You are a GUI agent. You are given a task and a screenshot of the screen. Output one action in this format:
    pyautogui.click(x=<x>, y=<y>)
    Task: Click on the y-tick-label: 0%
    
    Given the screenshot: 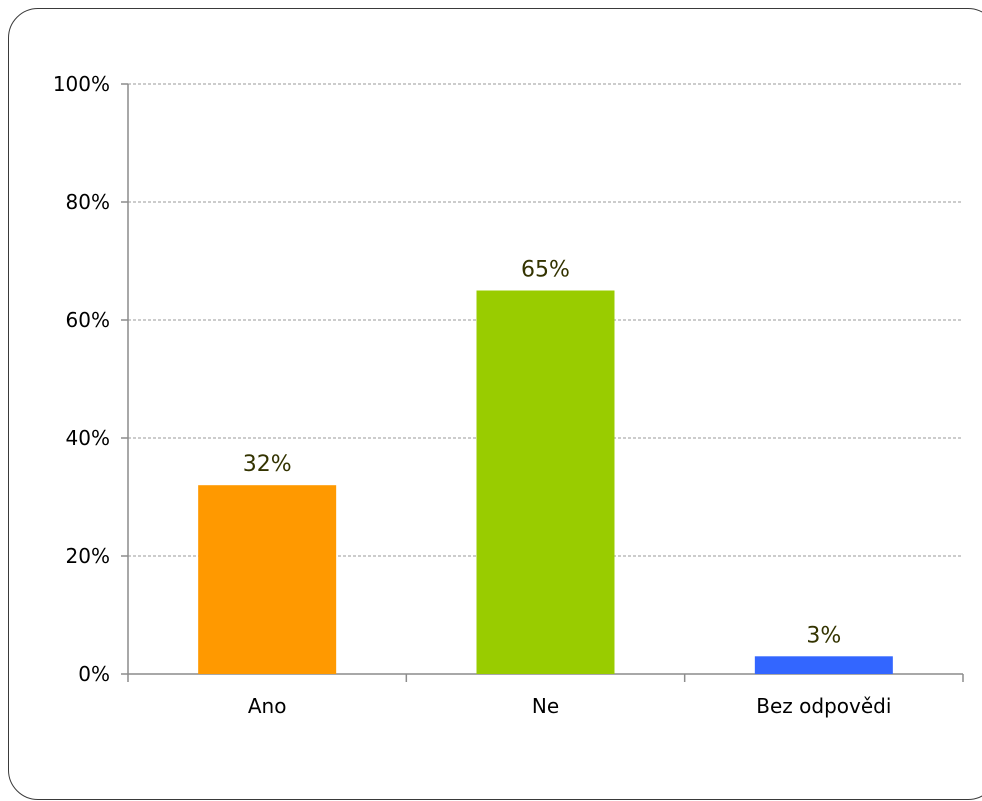 What is the action you would take?
    pyautogui.click(x=94, y=674)
    